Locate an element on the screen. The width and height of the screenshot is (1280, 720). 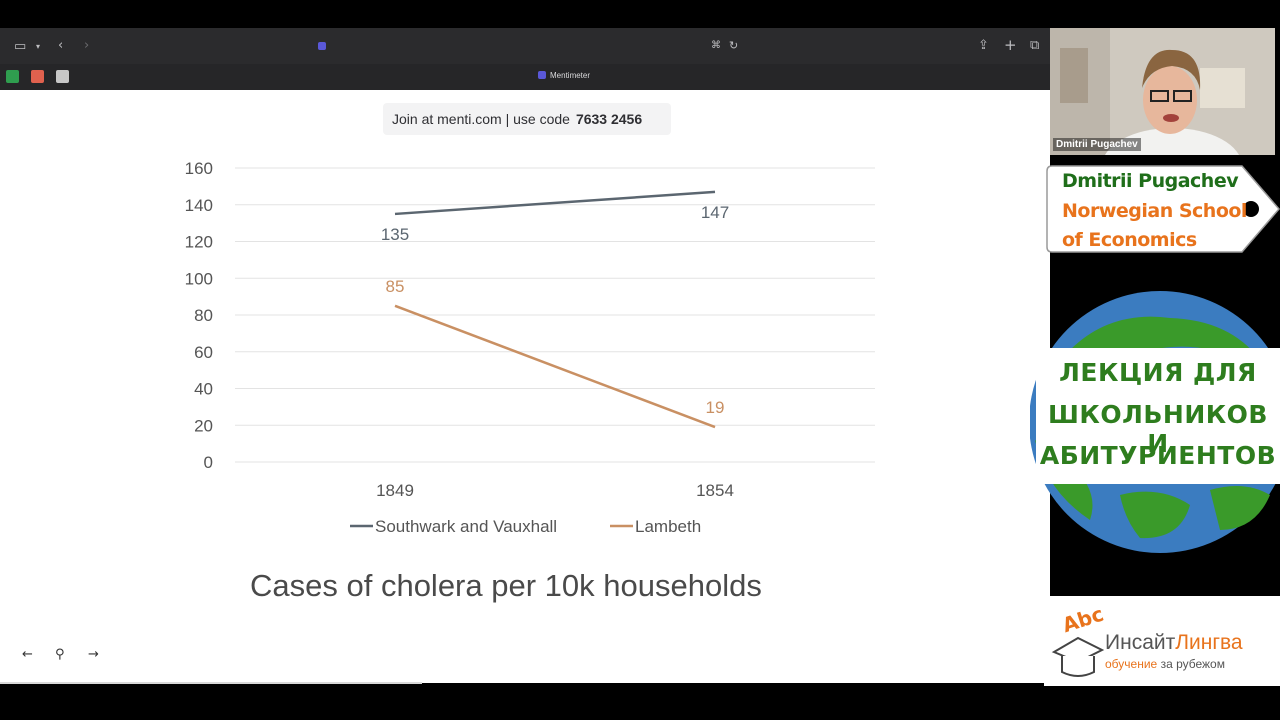
logo-tagline-part2: за рубежом is located at coordinates (1192, 664).